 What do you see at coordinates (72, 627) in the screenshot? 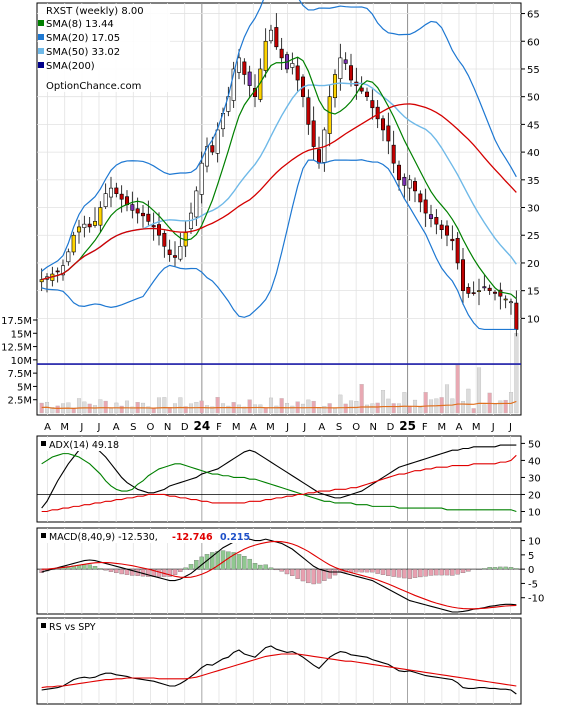
I see `rs-label: RS vs SPY` at bounding box center [72, 627].